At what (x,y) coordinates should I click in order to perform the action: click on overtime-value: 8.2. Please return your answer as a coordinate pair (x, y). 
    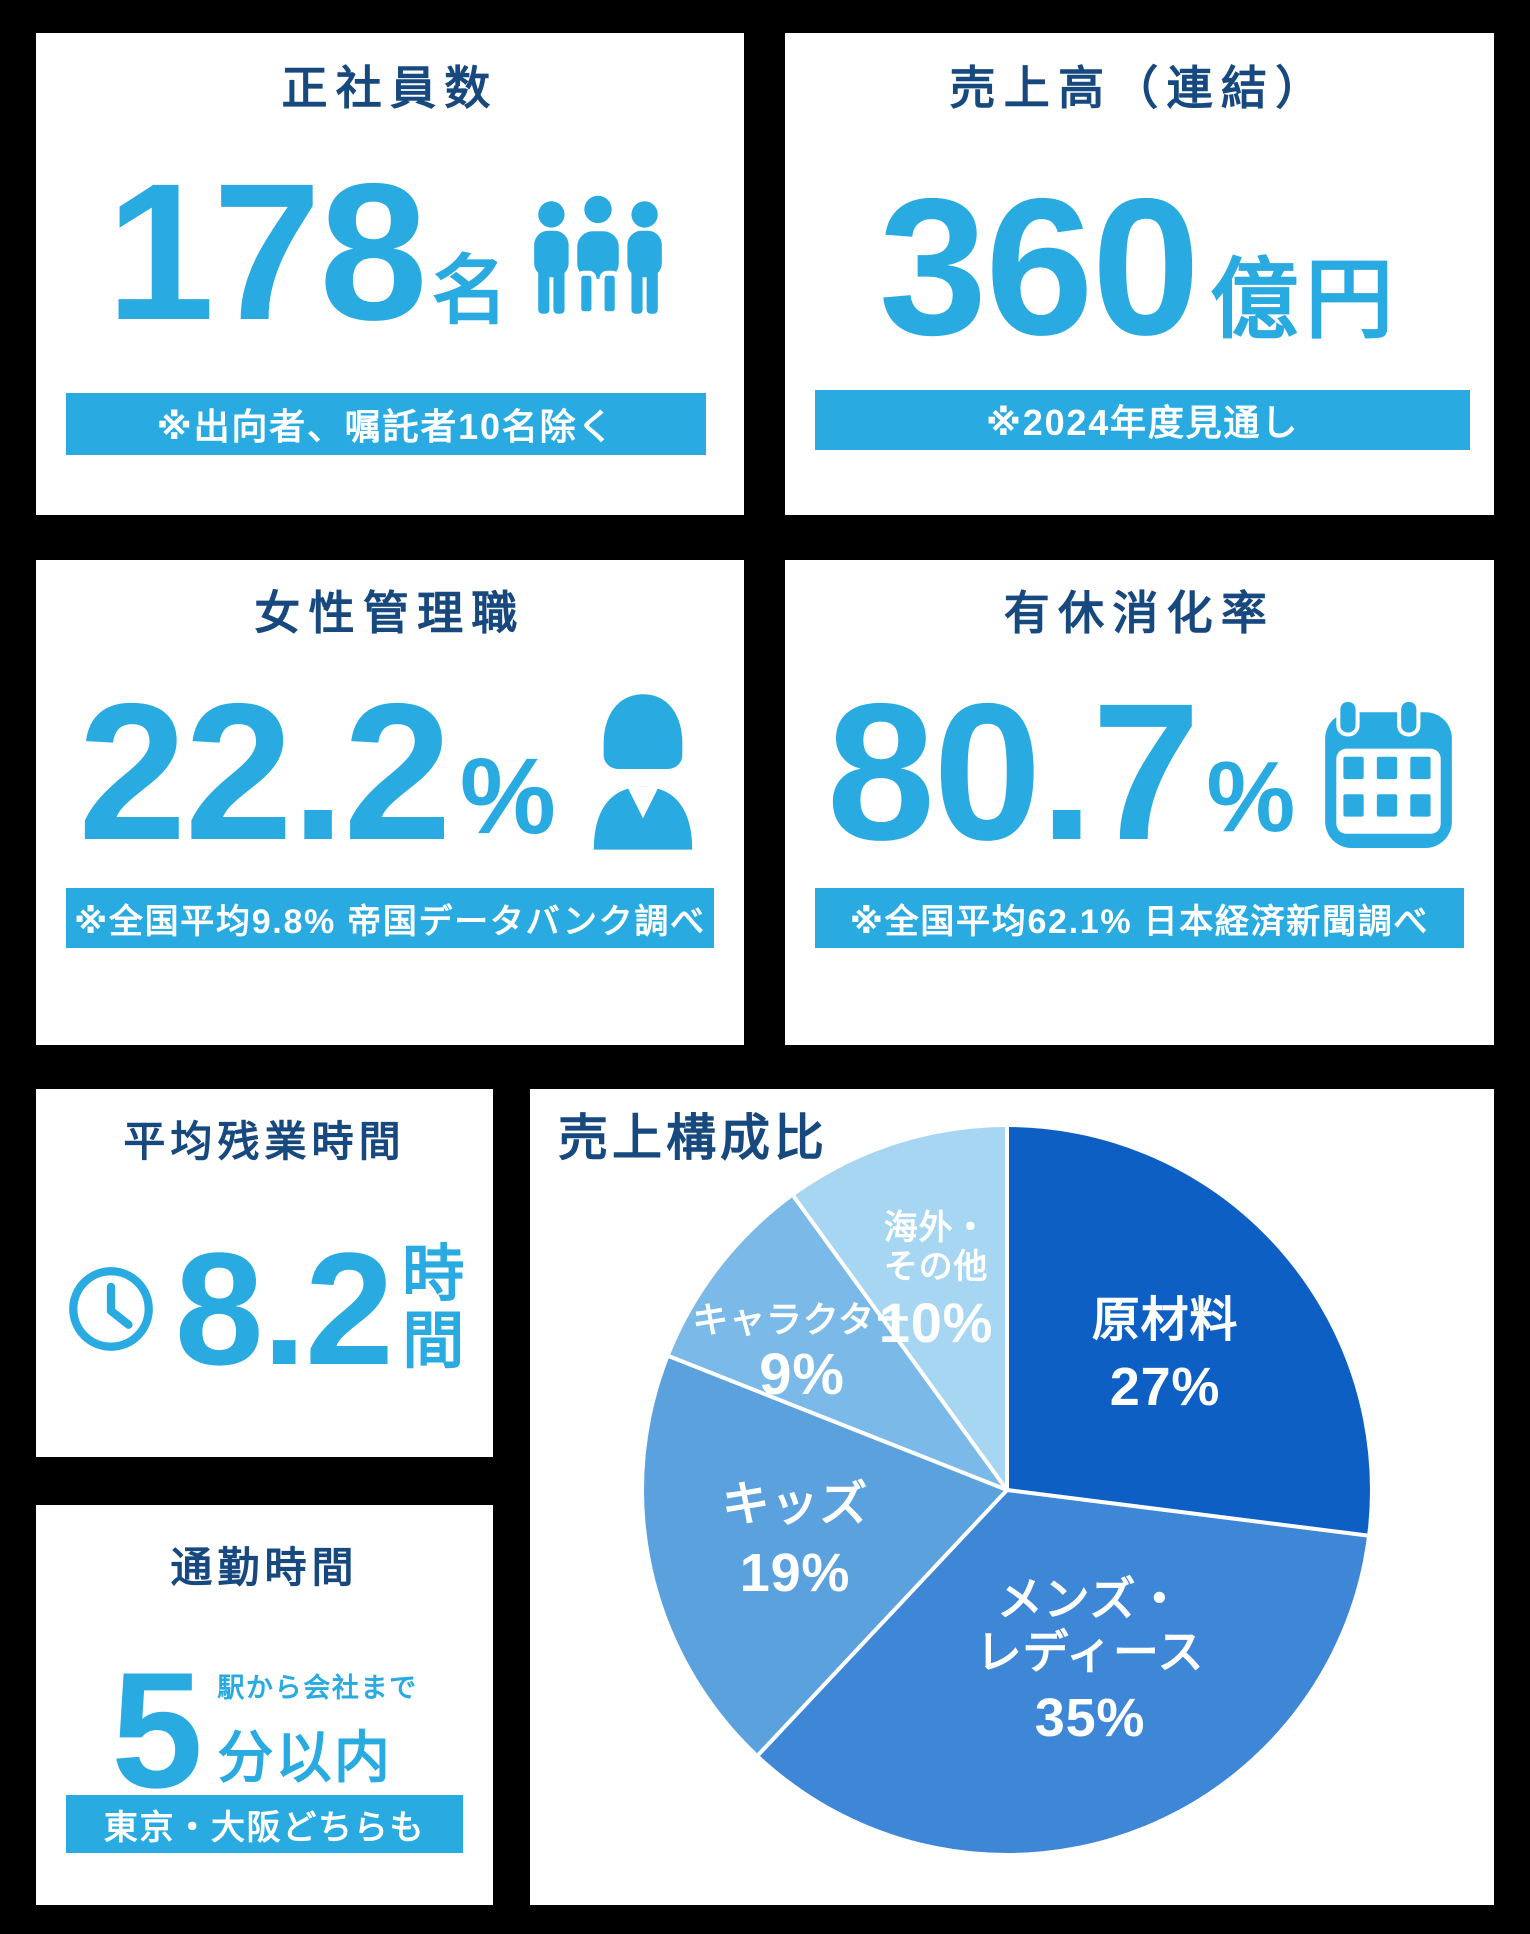
    Looking at the image, I should click on (284, 1308).